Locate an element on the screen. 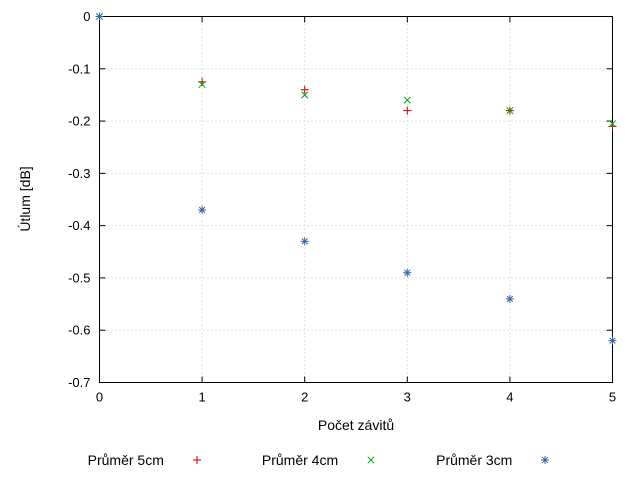 Image resolution: width=640 pixels, height=480 pixels. svg-text: -0.3 is located at coordinates (79, 173).